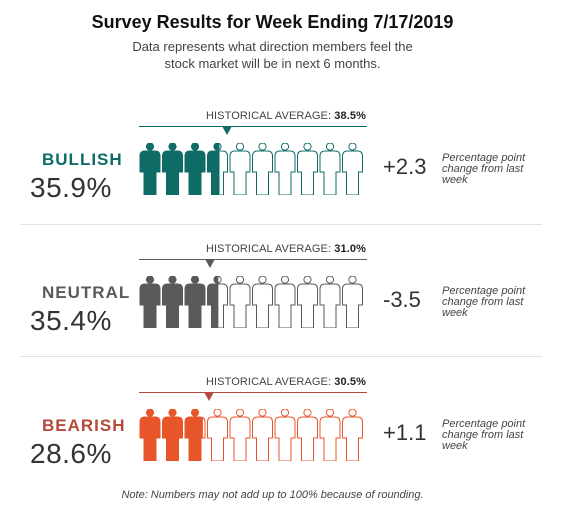  What do you see at coordinates (402, 299) in the screenshot?
I see `change-value: -3.5` at bounding box center [402, 299].